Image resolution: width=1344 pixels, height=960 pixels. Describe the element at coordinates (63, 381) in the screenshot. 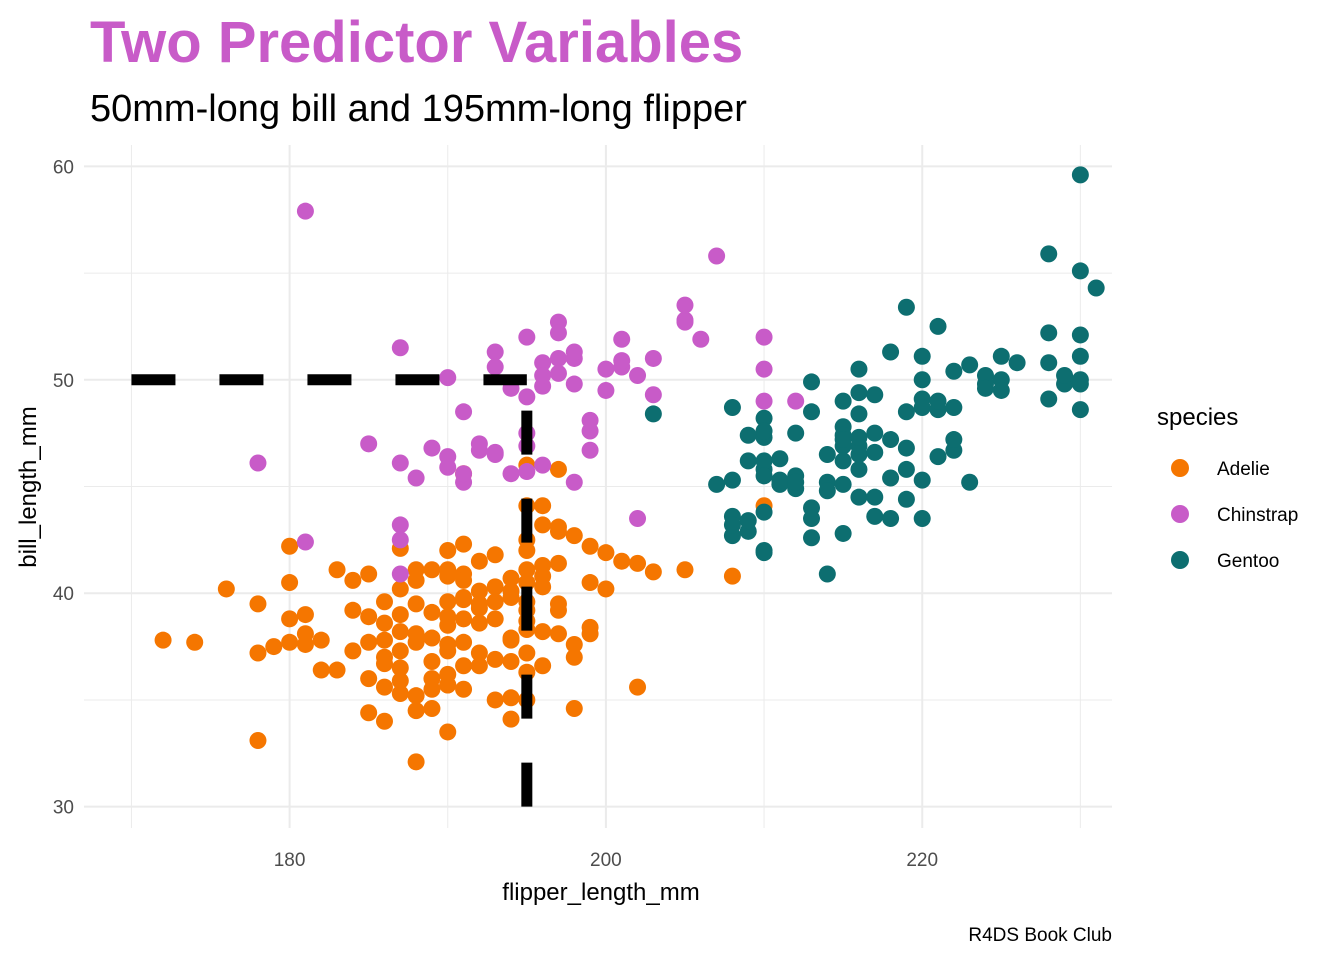

I see `y-tick-label: 50` at that location.